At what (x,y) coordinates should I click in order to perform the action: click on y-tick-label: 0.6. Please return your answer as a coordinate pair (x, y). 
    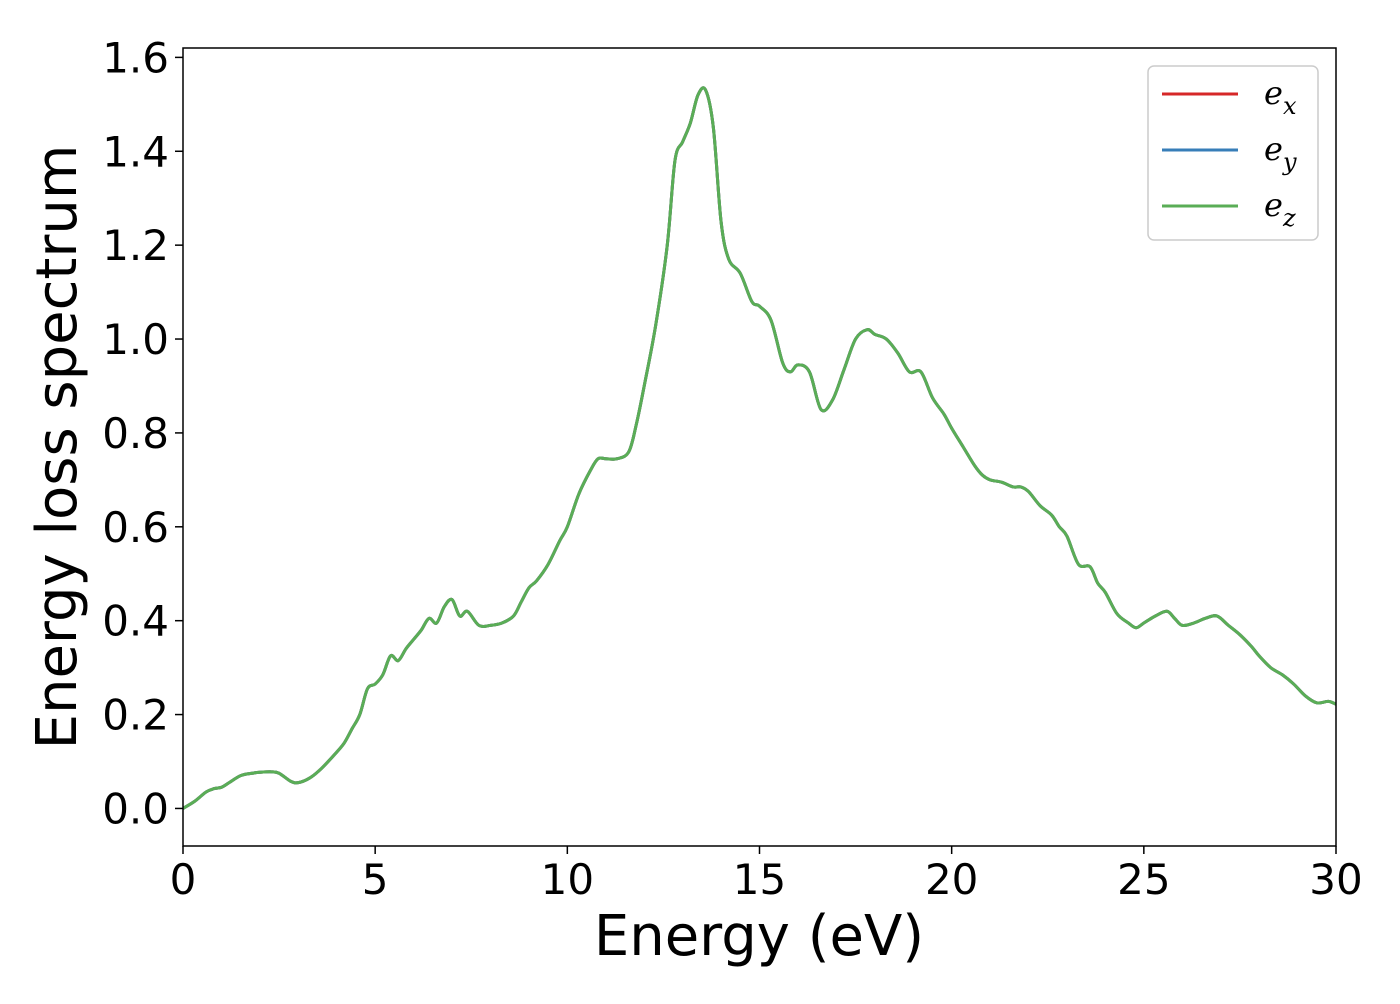
    Looking at the image, I should click on (135, 527).